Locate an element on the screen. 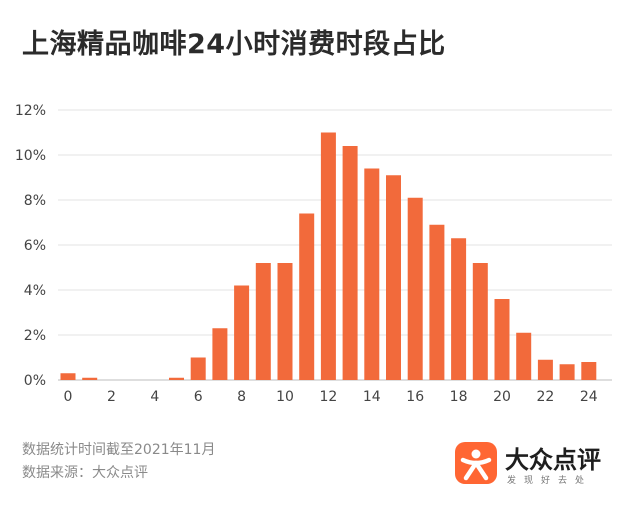  x-tick-label: 22 is located at coordinates (545, 397).